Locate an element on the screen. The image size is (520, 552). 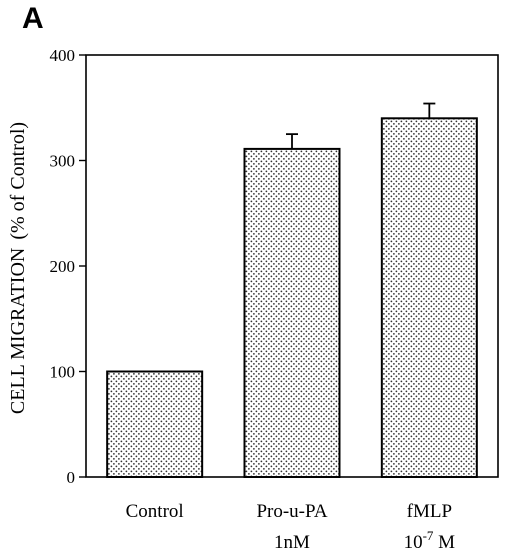
y-axis-ticks: 0 100 200 300 400 is located at coordinates (68, 266).